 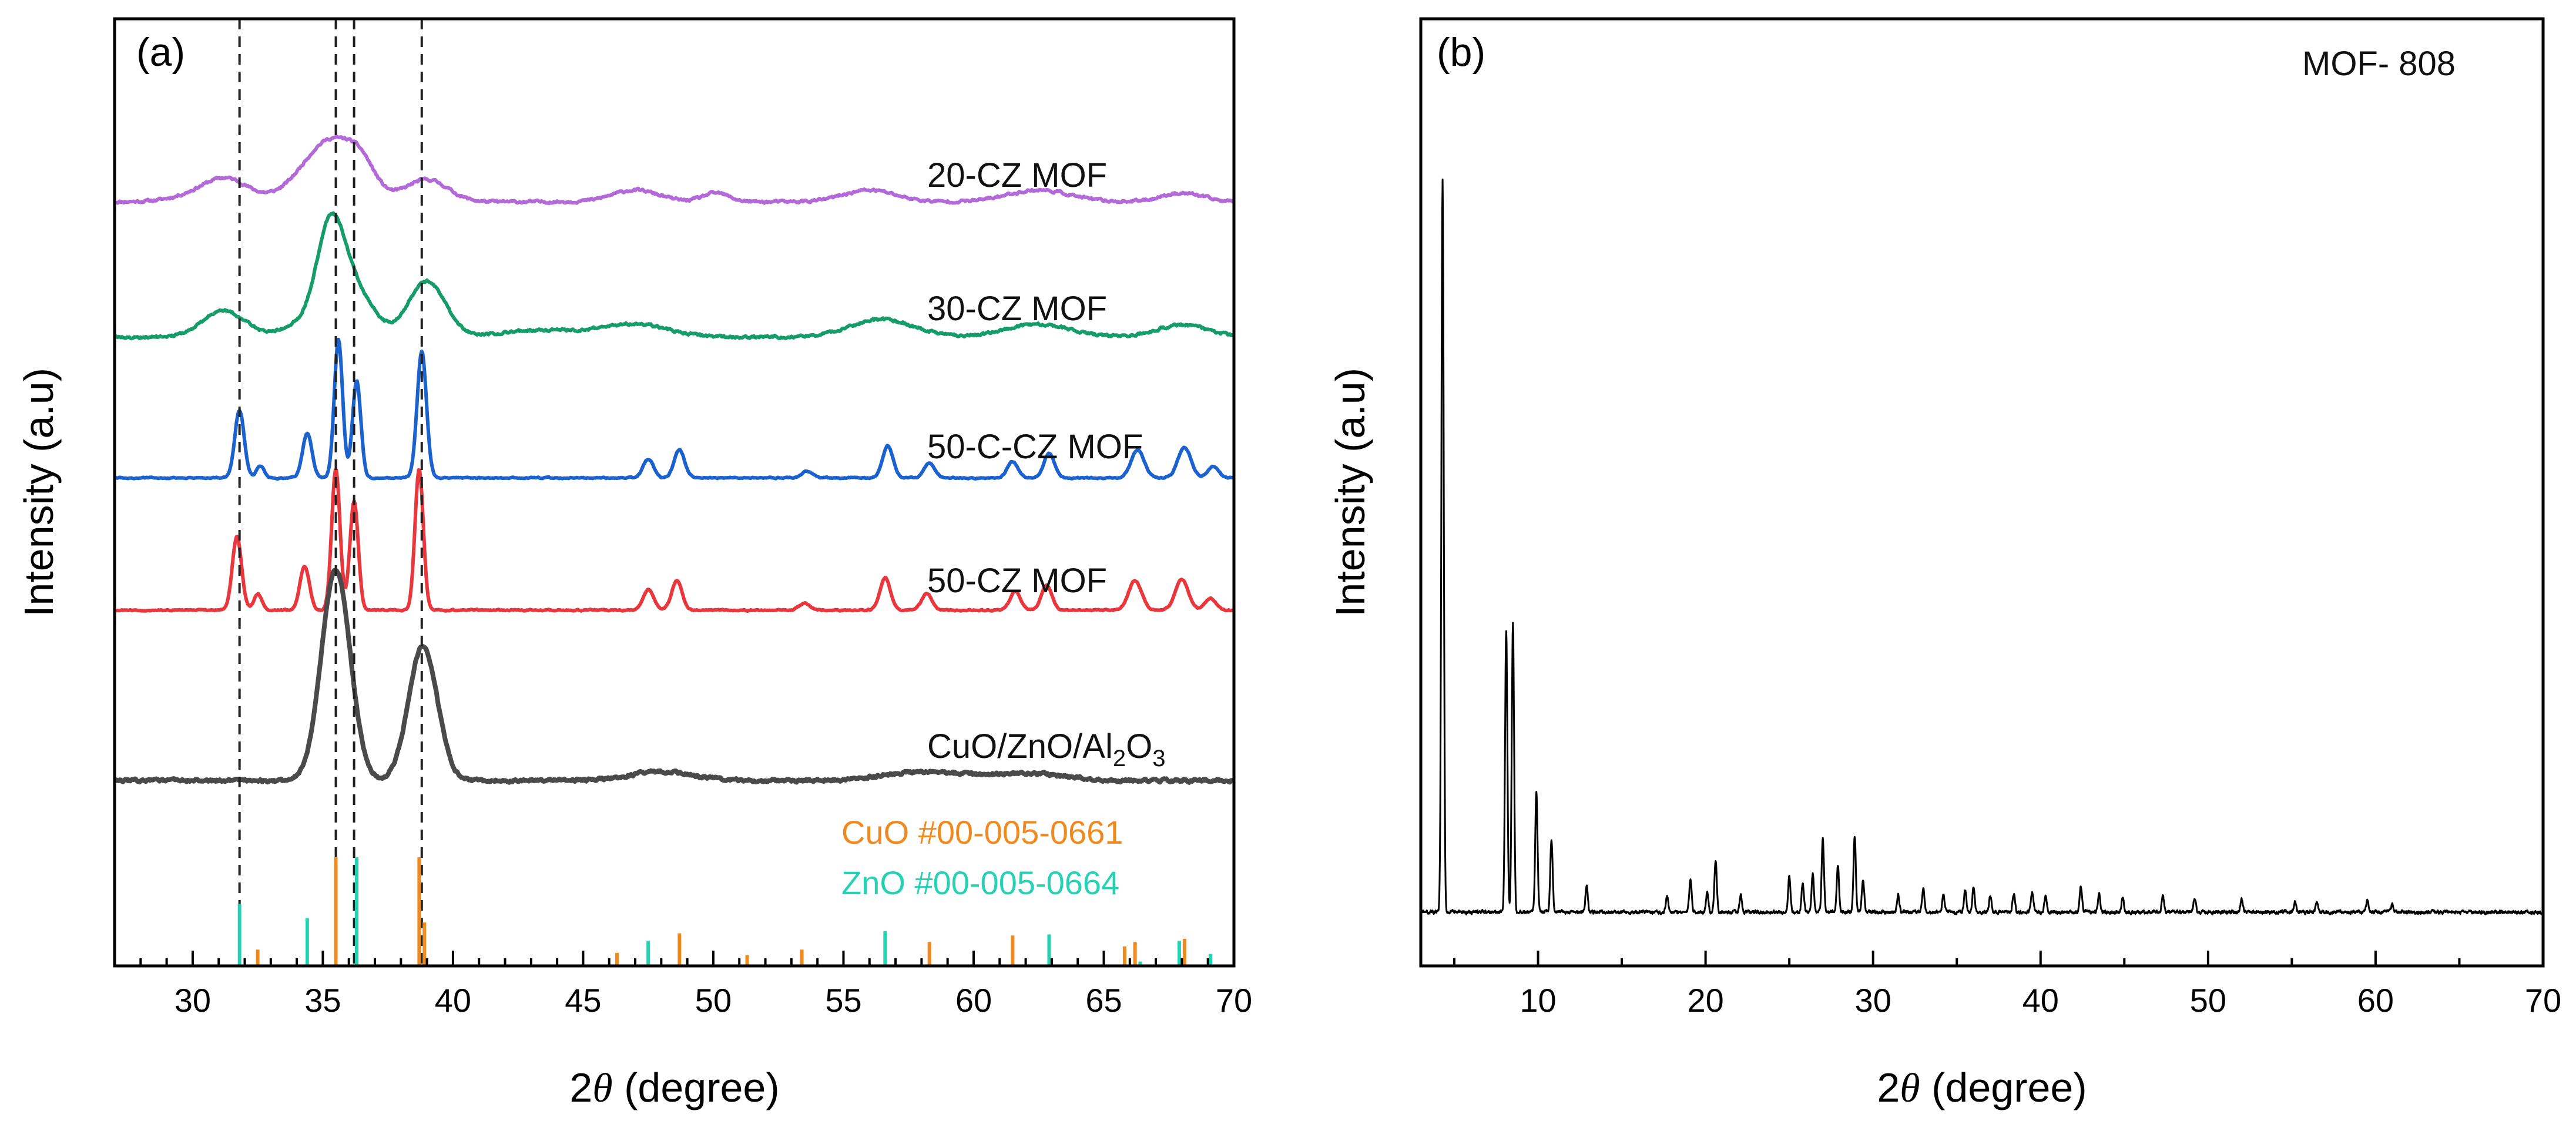 What do you see at coordinates (1705, 1001) in the screenshot?
I see `x-tick-label-20: 20` at bounding box center [1705, 1001].